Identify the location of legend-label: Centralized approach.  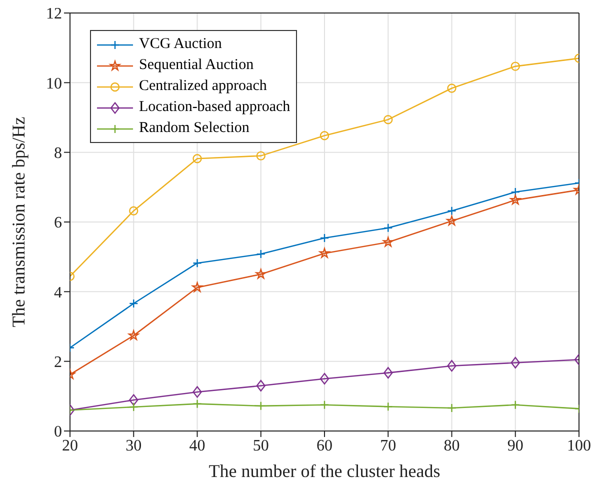
(203, 86).